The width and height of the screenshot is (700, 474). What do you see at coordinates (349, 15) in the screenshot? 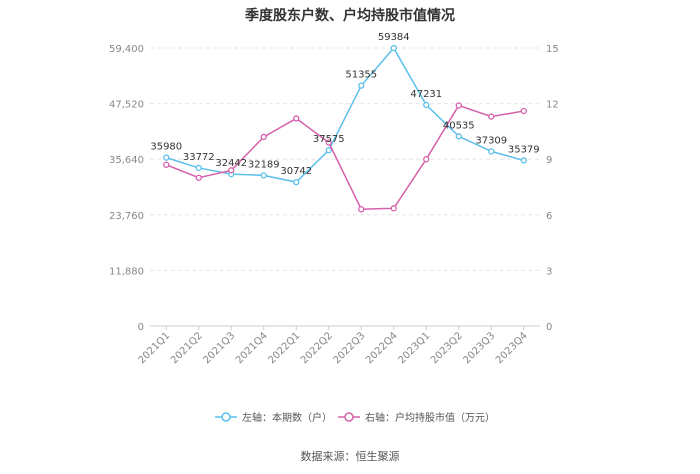
I see `chart-title: 季度股东户数、户均持股市值情况` at bounding box center [349, 15].